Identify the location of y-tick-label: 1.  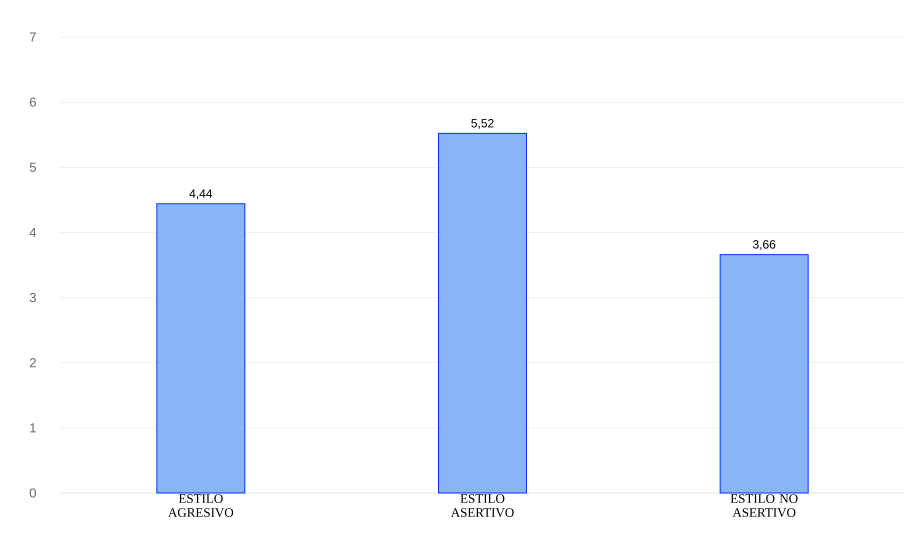
(33, 427).